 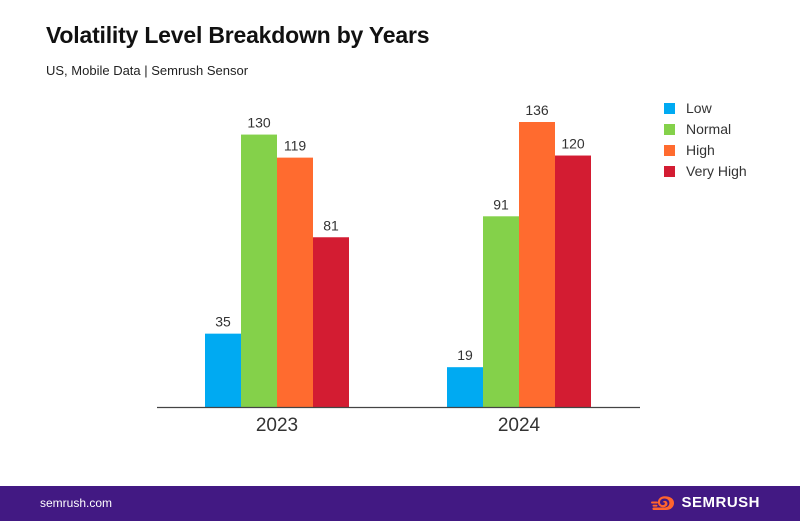 I want to click on data-label-high-2023: 119, so click(x=295, y=146).